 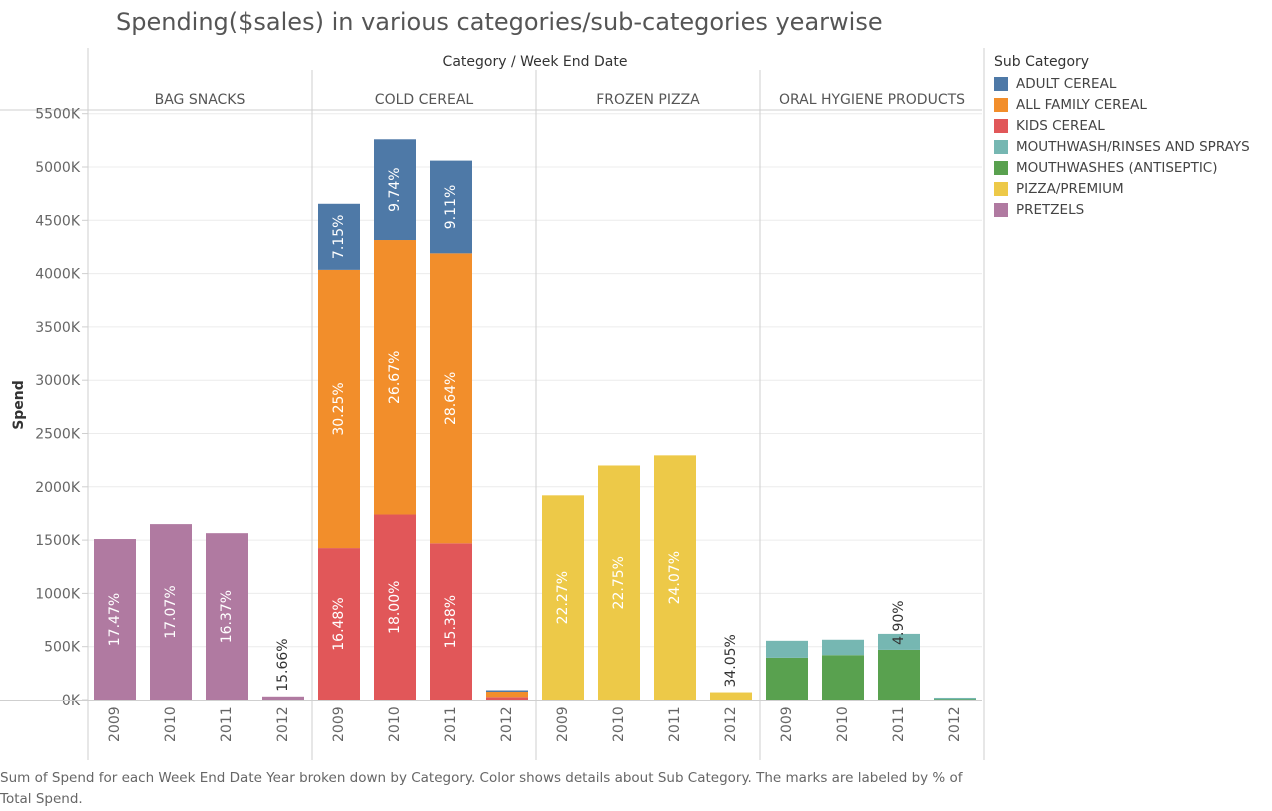 I want to click on legend-item: PIZZA/PREMIUM, so click(x=1133, y=188).